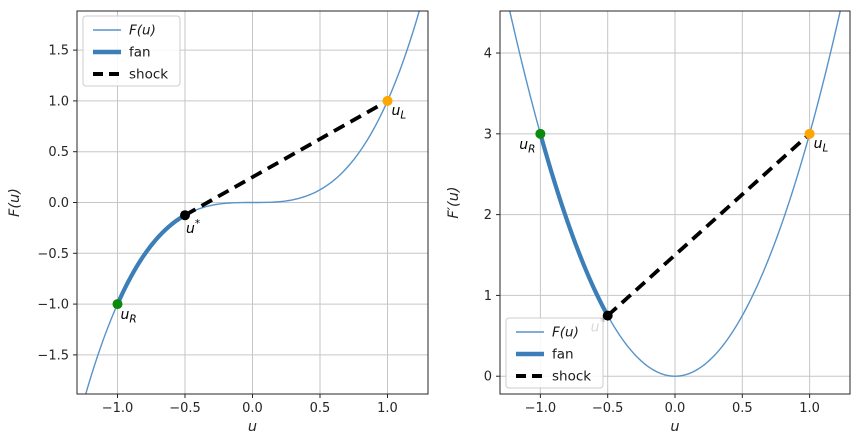  I want to click on legend-label-speed-curve: F(u), so click(565, 333).